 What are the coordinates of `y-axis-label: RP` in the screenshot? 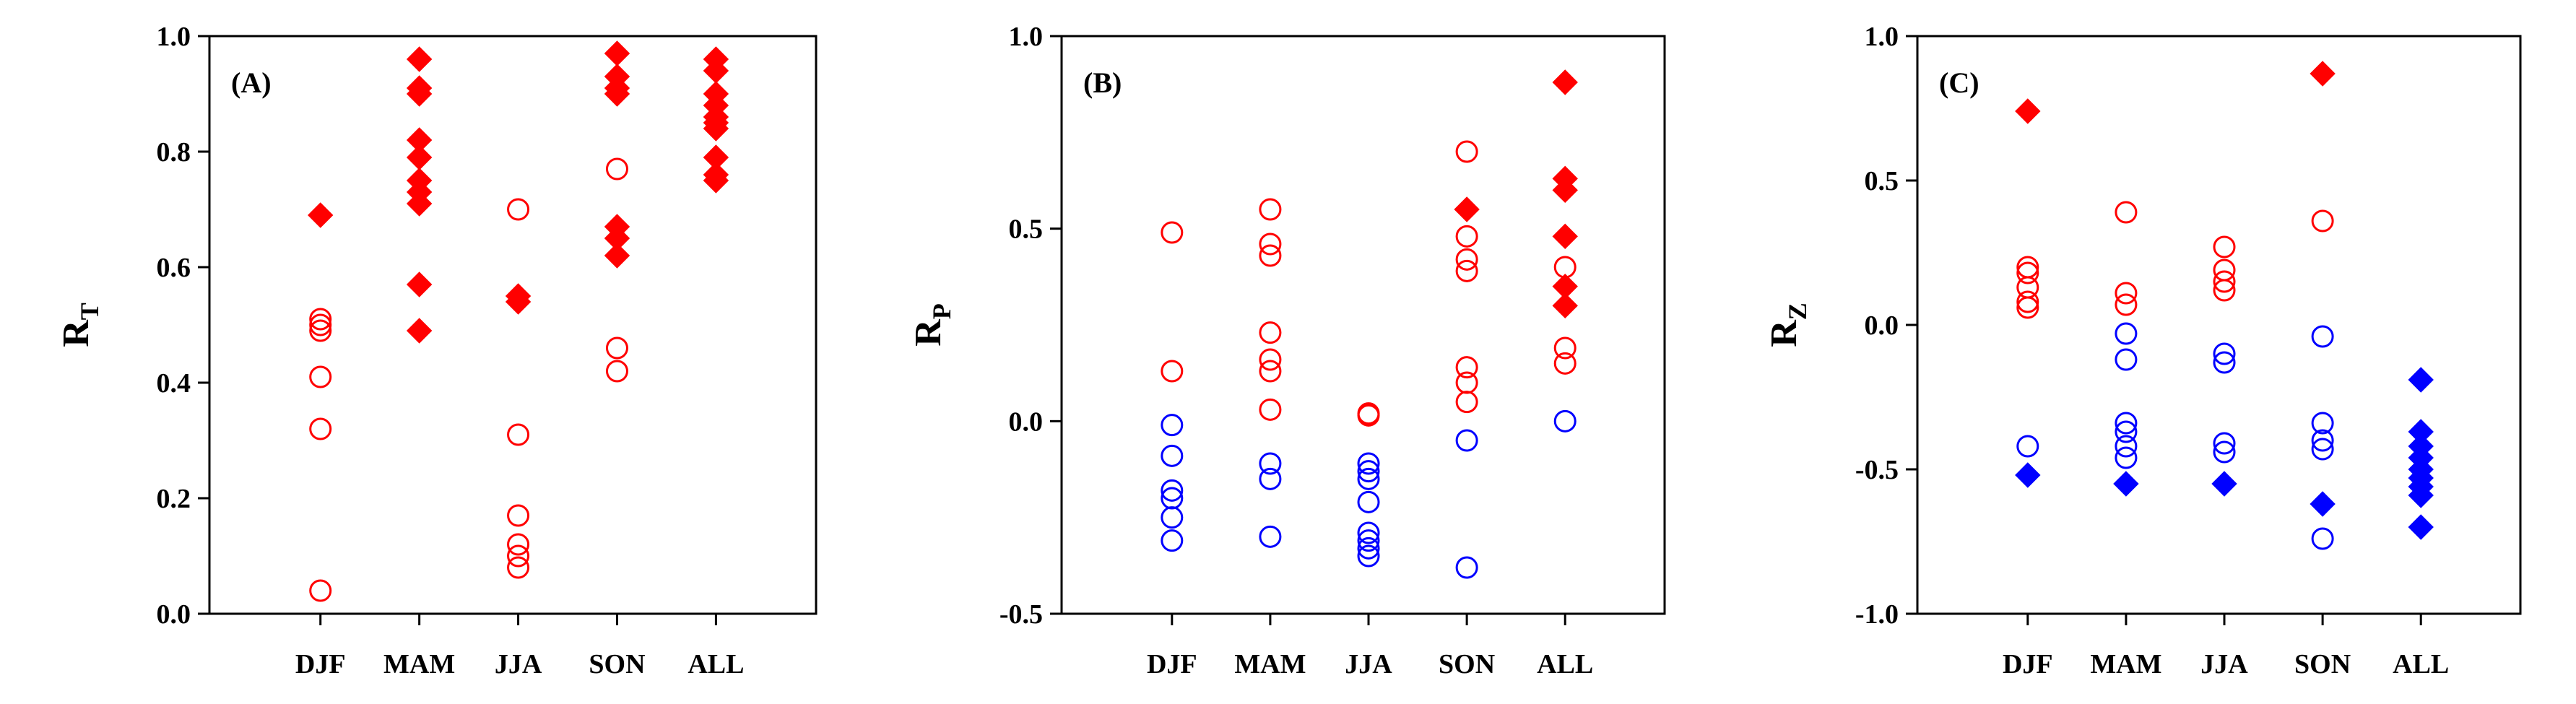 It's located at (932, 325).